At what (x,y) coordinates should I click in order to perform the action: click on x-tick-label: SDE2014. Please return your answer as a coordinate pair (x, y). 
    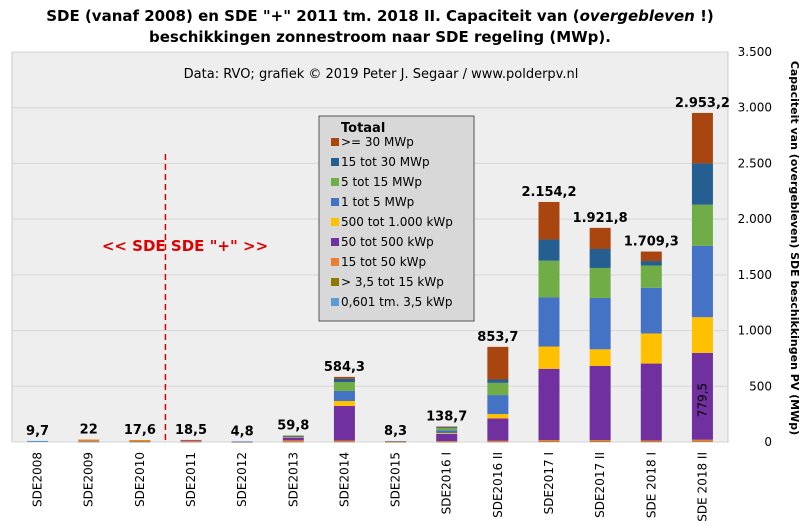
    Looking at the image, I should click on (344, 479).